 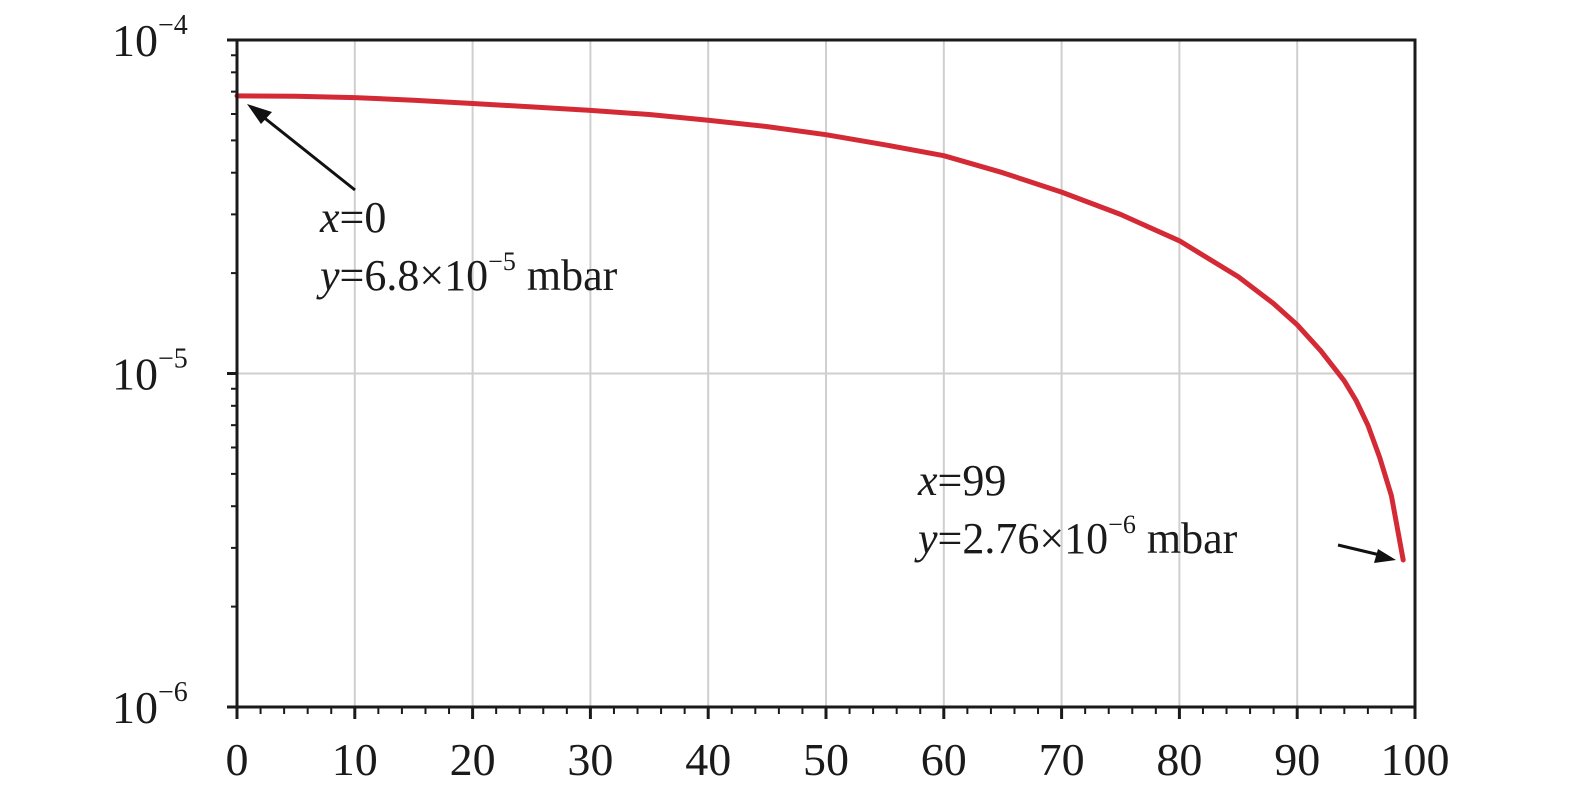 I want to click on annotation-end: x=99 y=2.76×10−6 mbar, so click(x=1155, y=509).